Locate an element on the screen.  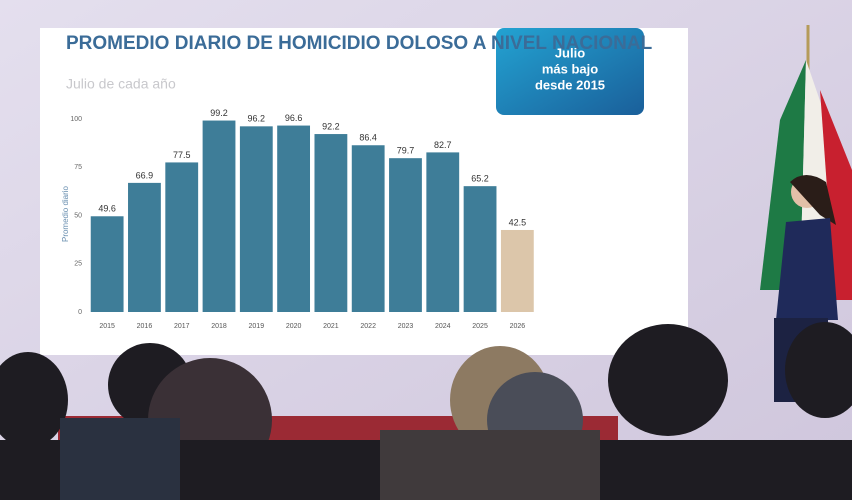
x-tick-label: 2022 is located at coordinates (368, 326).